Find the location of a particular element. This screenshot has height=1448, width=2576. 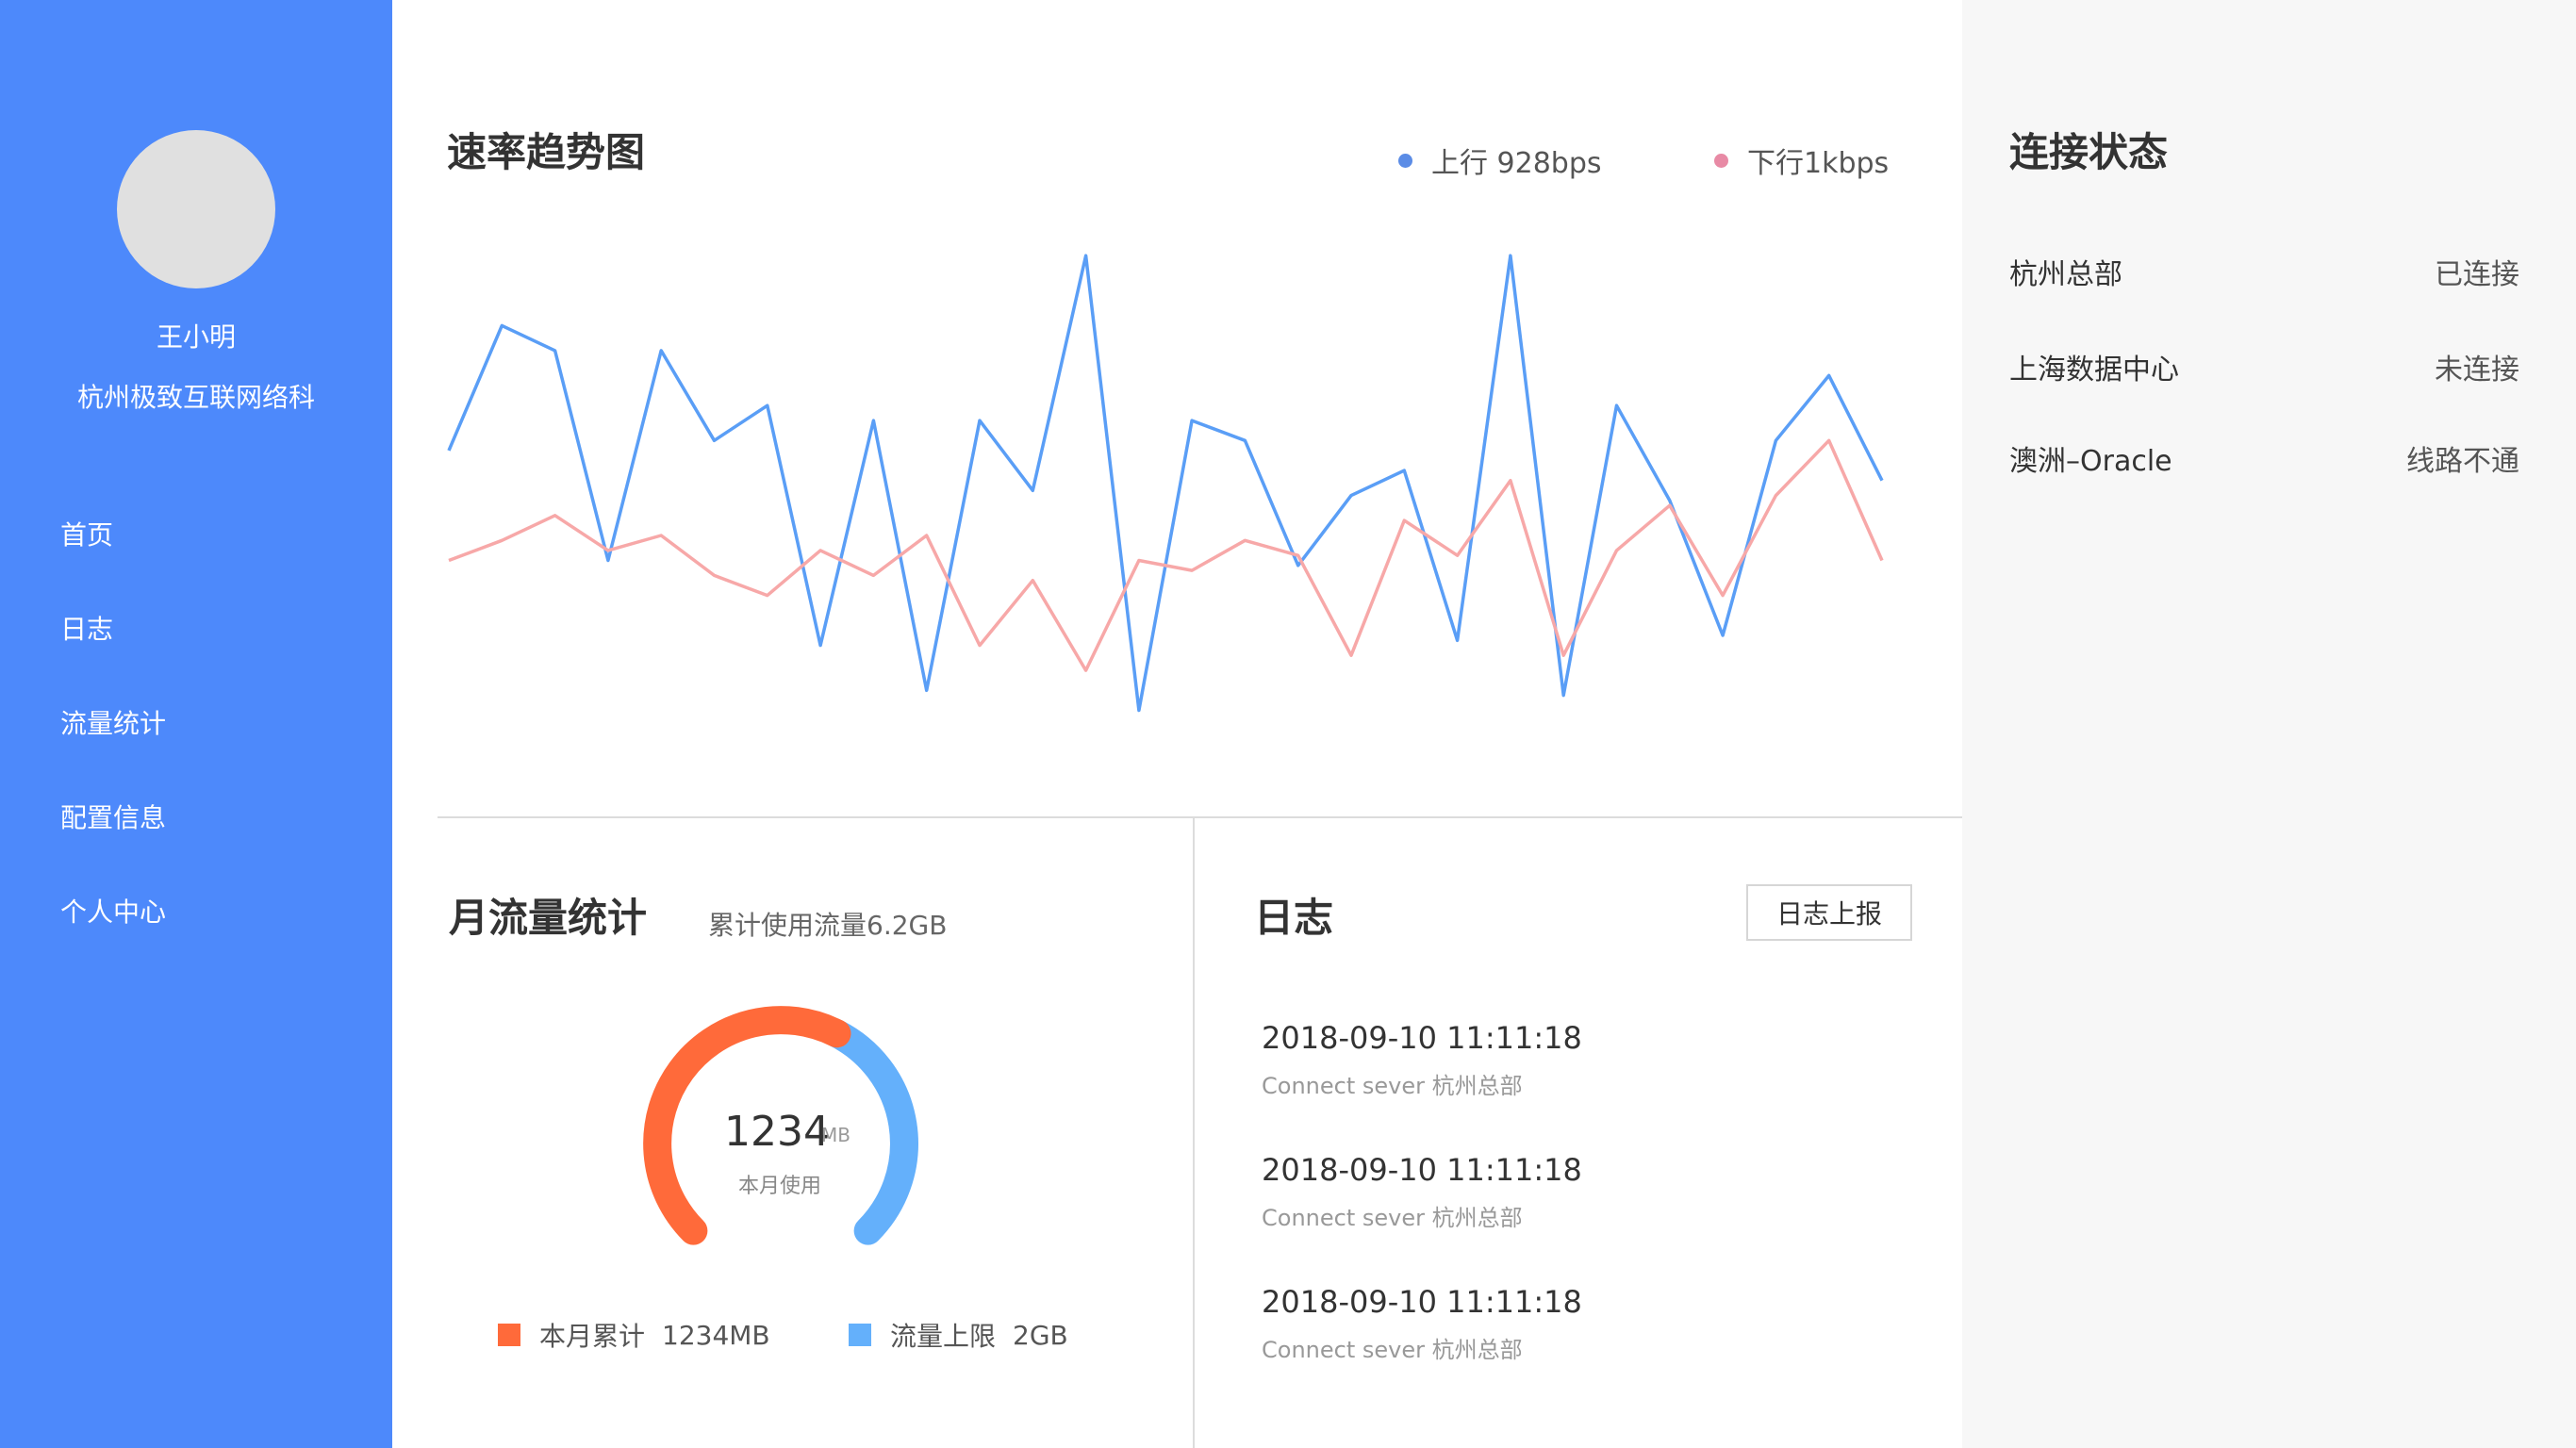

legend-limit-value: 2GB is located at coordinates (1040, 1335).